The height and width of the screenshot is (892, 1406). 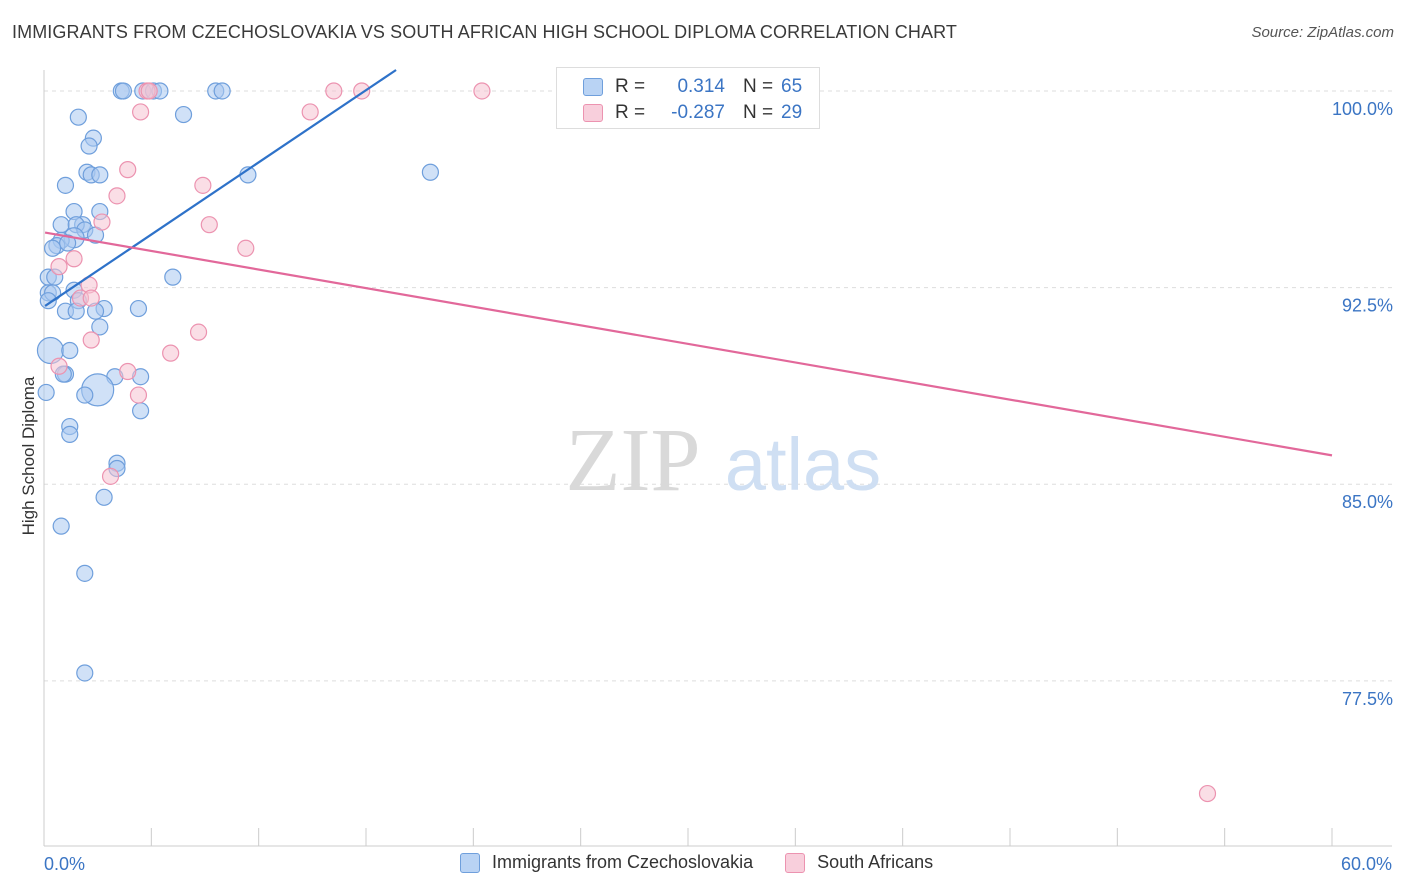 What do you see at coordinates (1362, 109) in the screenshot?
I see `y-tick-label: 100.0%` at bounding box center [1362, 109].